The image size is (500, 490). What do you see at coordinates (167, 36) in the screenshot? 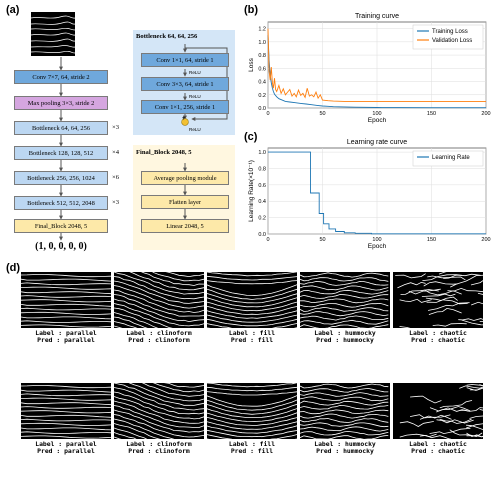
I see `bottleneck-detail-title: Bottleneck 64, 64, 256` at bounding box center [167, 36].